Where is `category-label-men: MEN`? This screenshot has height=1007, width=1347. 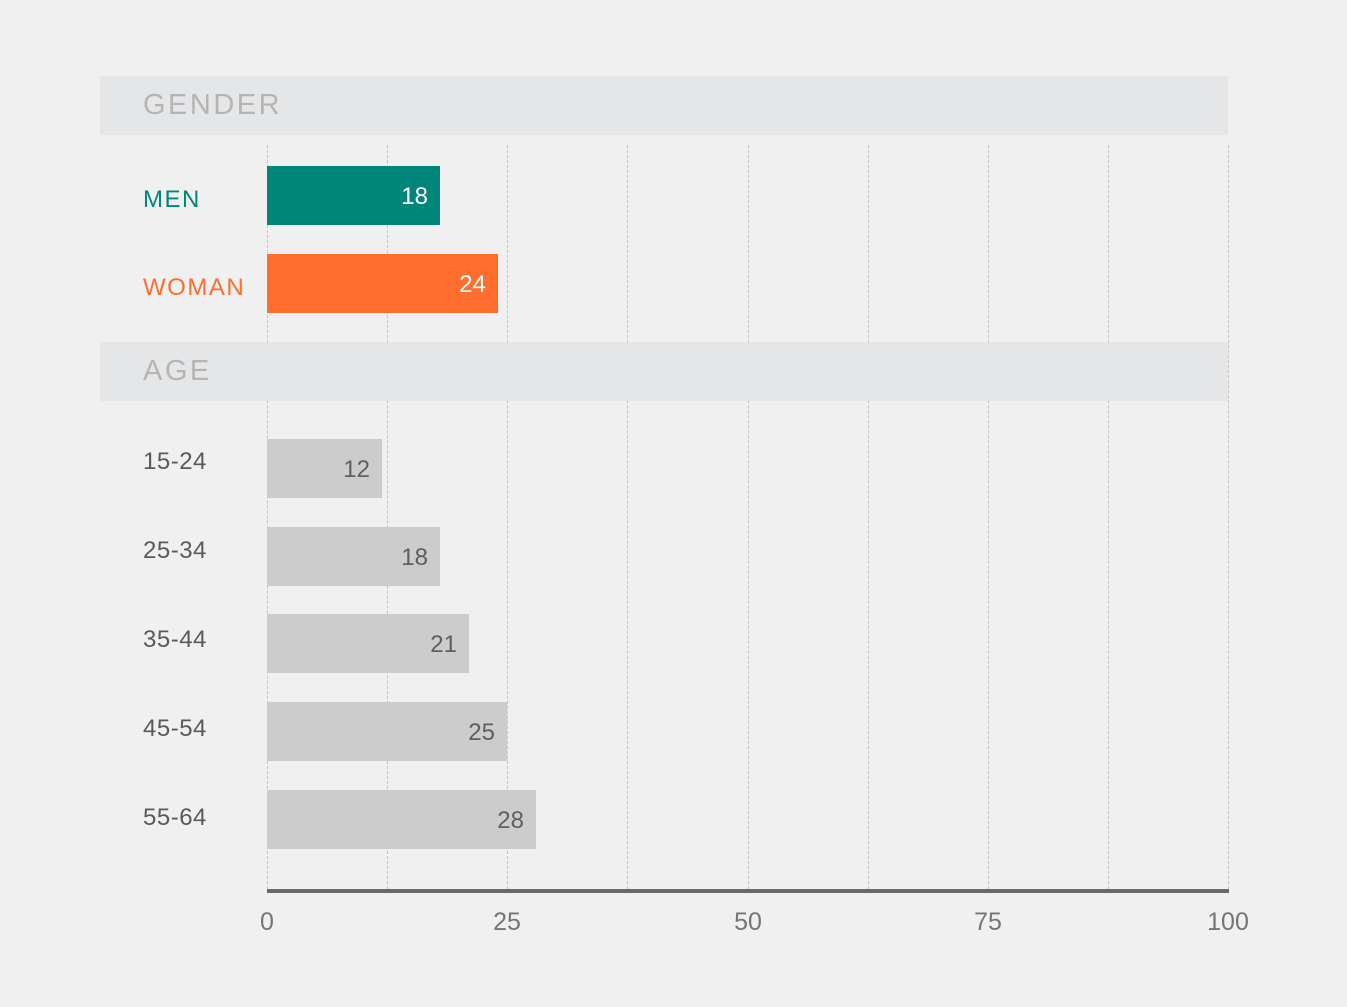
category-label-men: MEN is located at coordinates (172, 199).